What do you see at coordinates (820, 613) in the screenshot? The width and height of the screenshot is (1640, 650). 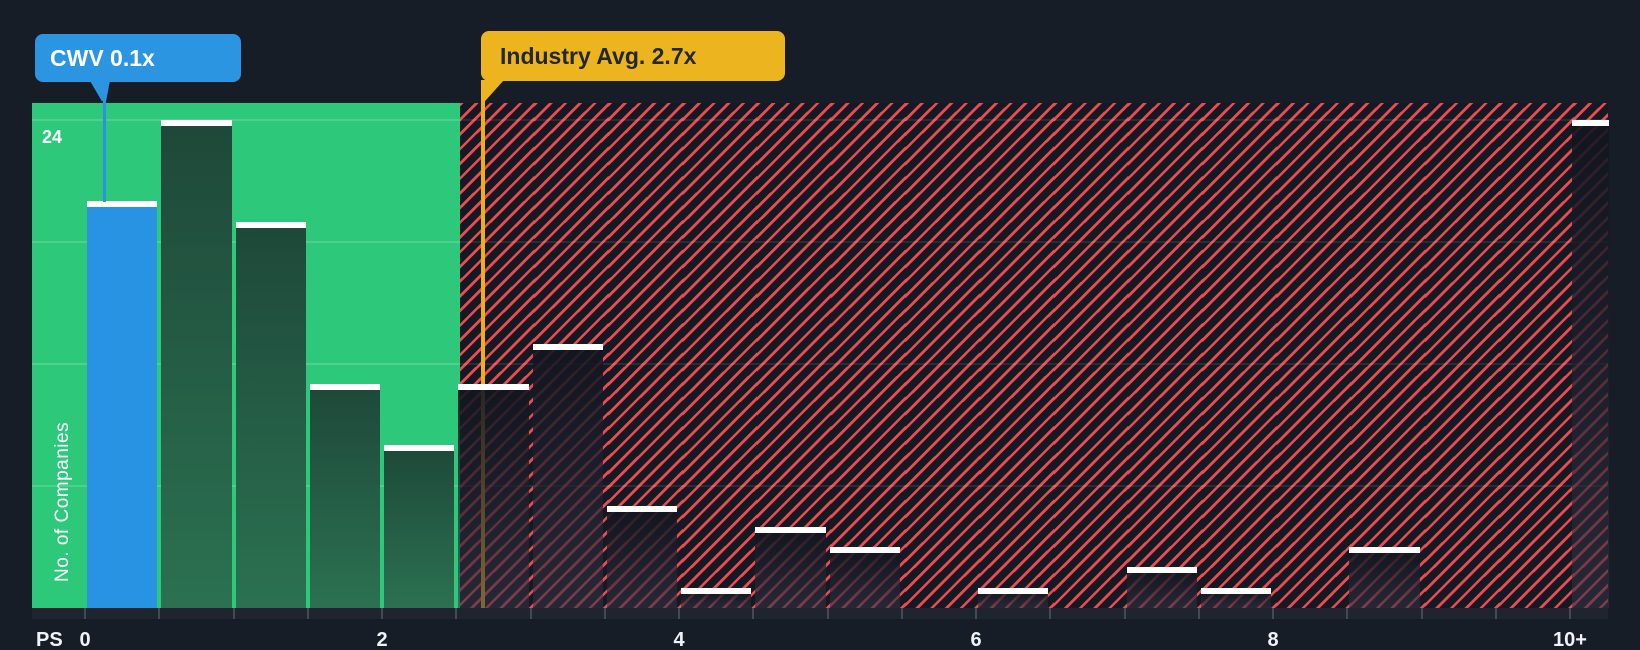 I see `x-axis-band` at bounding box center [820, 613].